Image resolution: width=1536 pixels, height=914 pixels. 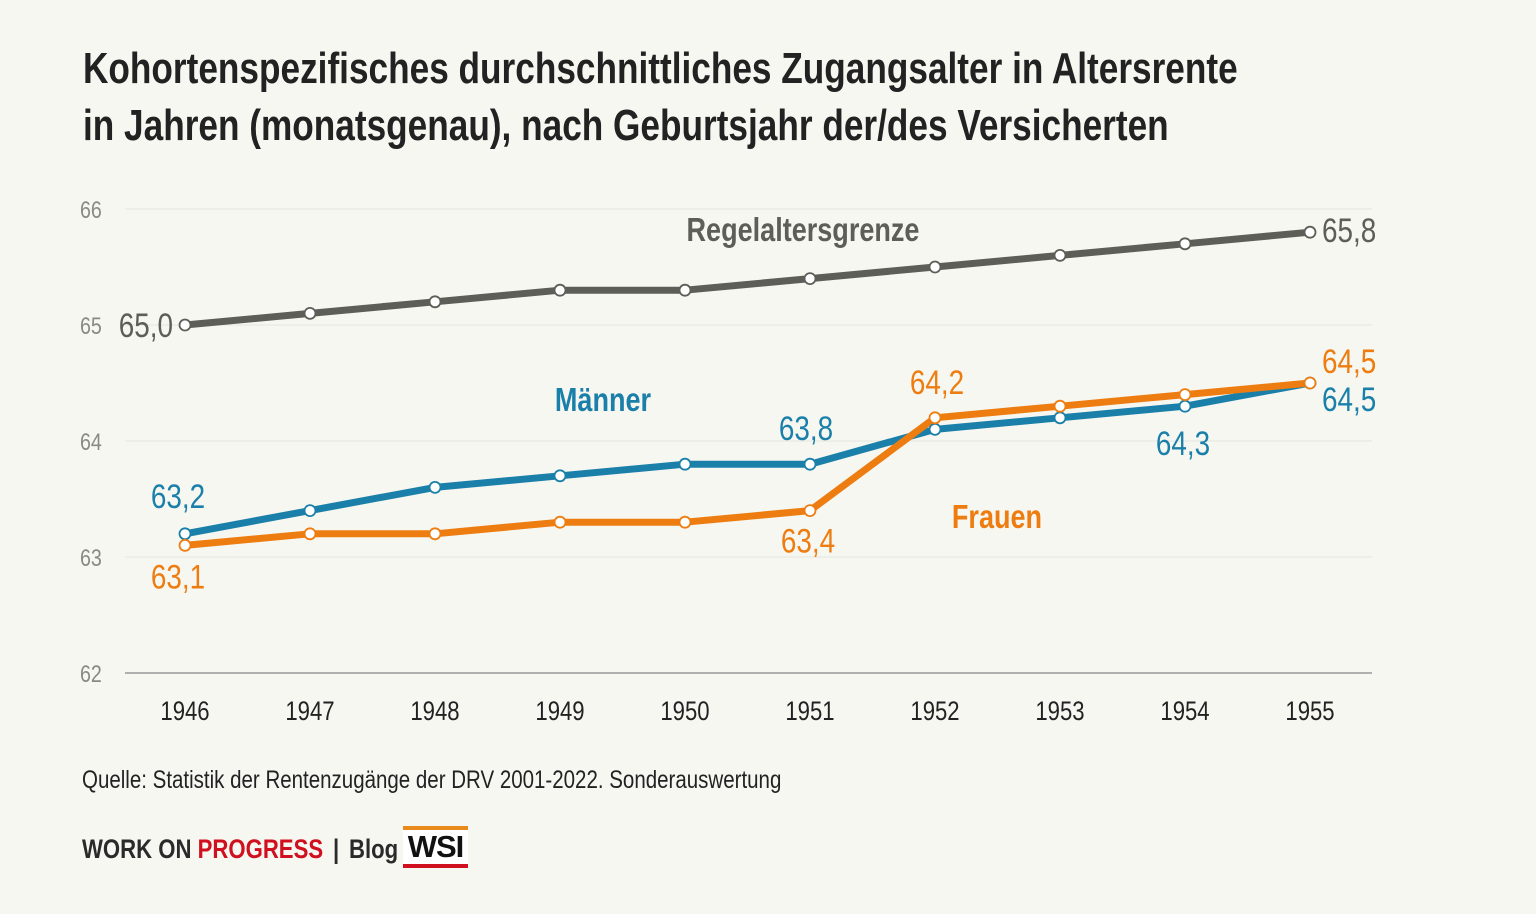 What do you see at coordinates (178, 577) in the screenshot?
I see `data-label: 63,1` at bounding box center [178, 577].